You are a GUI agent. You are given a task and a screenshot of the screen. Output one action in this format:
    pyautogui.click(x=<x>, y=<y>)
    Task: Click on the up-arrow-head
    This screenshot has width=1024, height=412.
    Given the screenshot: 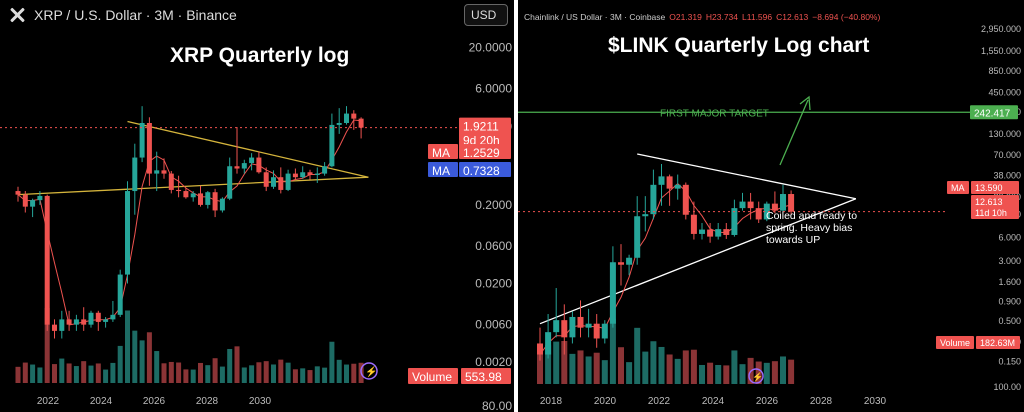 What is the action you would take?
    pyautogui.click(x=805, y=103)
    